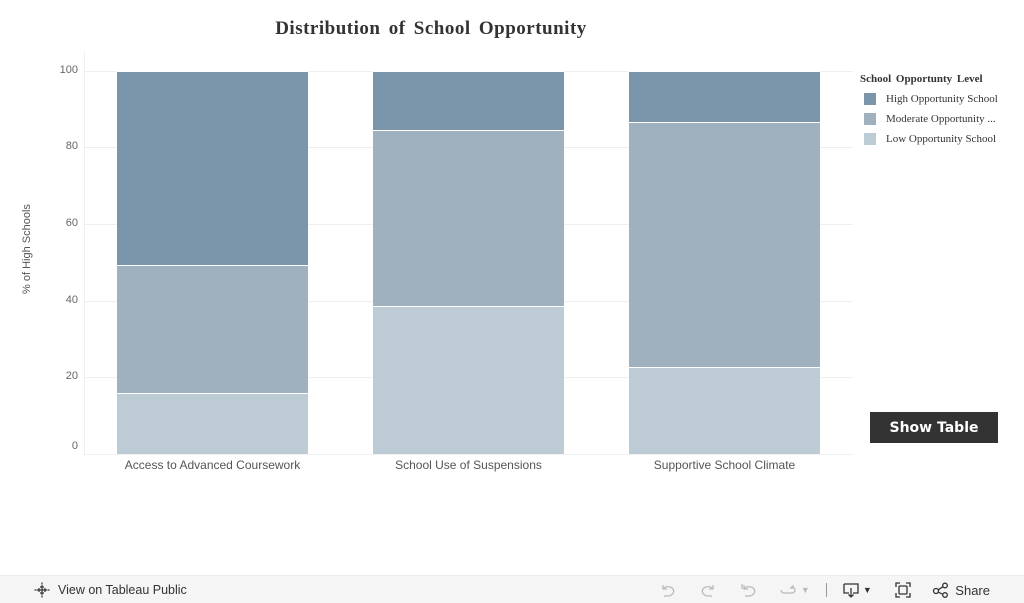  Describe the element at coordinates (71, 376) in the screenshot. I see `y-tick-label: 20` at that location.